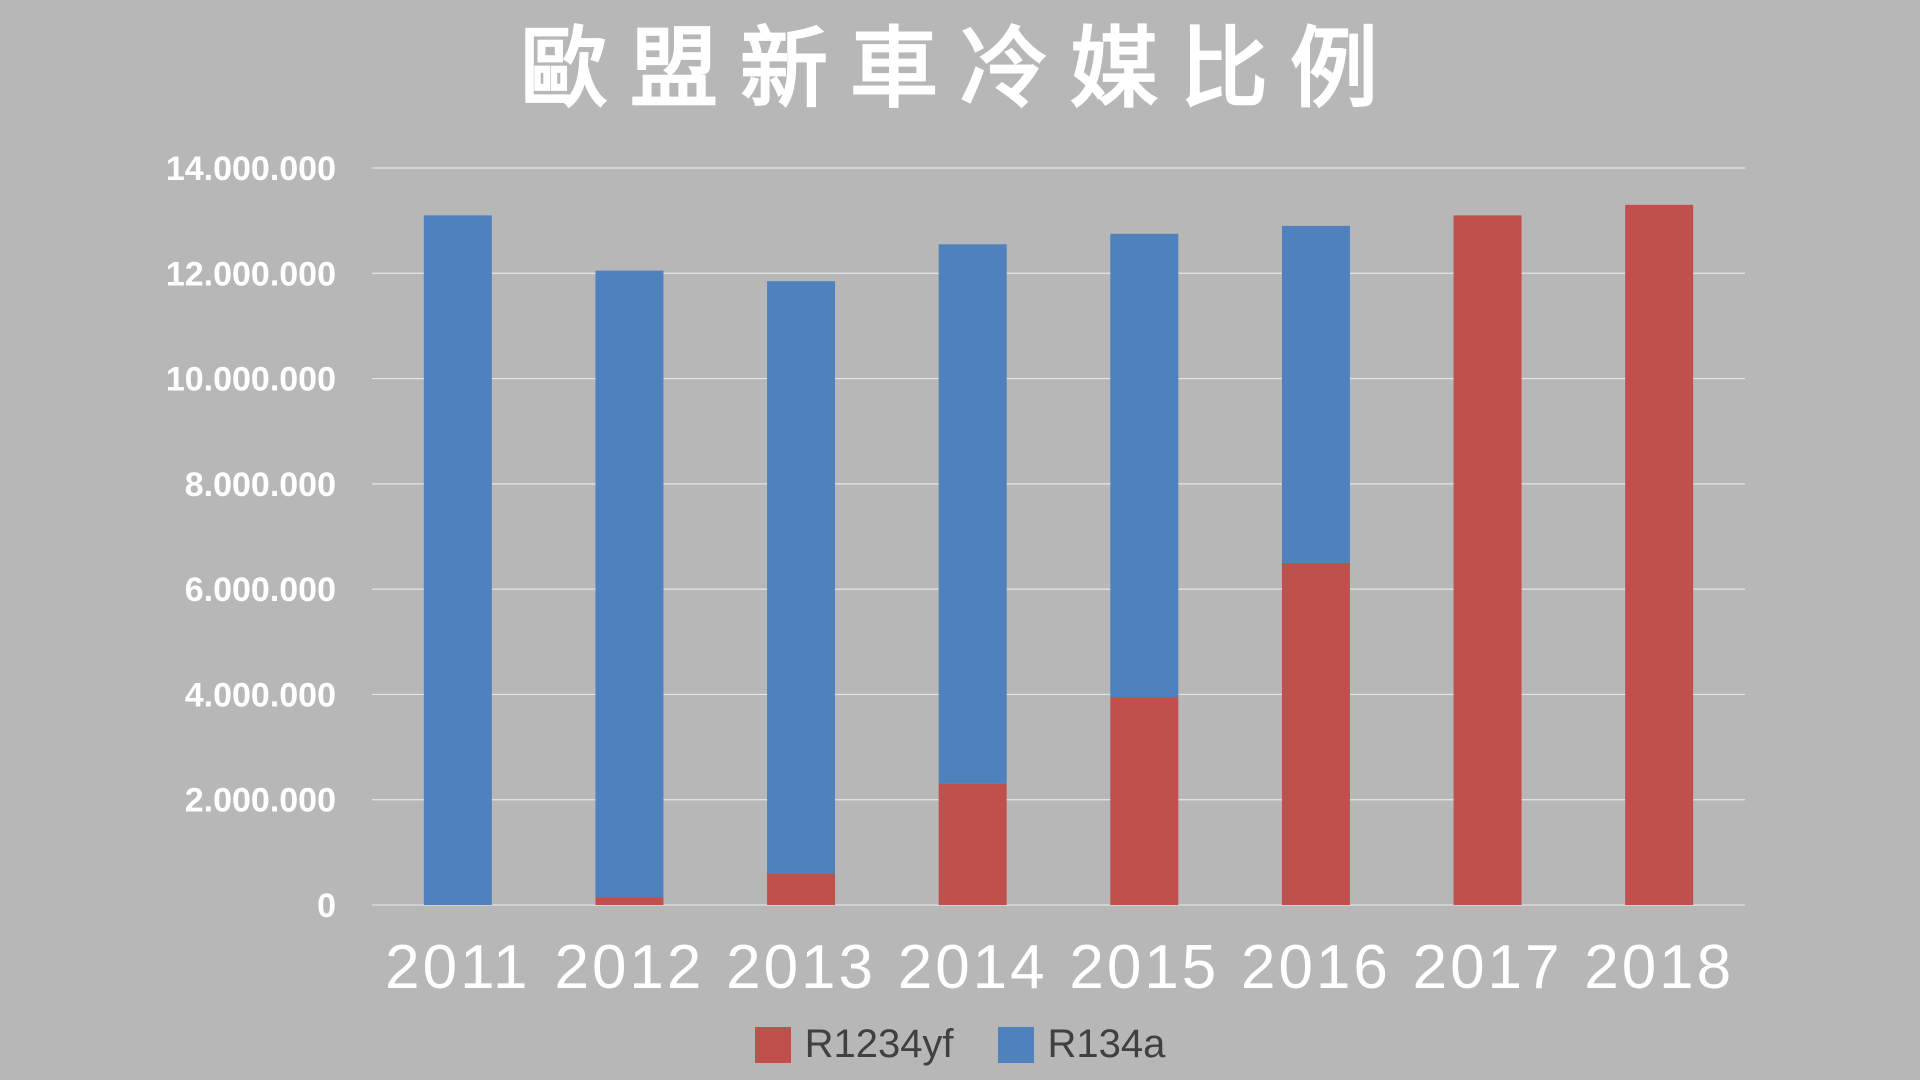 Image resolution: width=1920 pixels, height=1080 pixels. What do you see at coordinates (251, 380) in the screenshot?
I see `y-tick-label: 10.000.000` at bounding box center [251, 380].